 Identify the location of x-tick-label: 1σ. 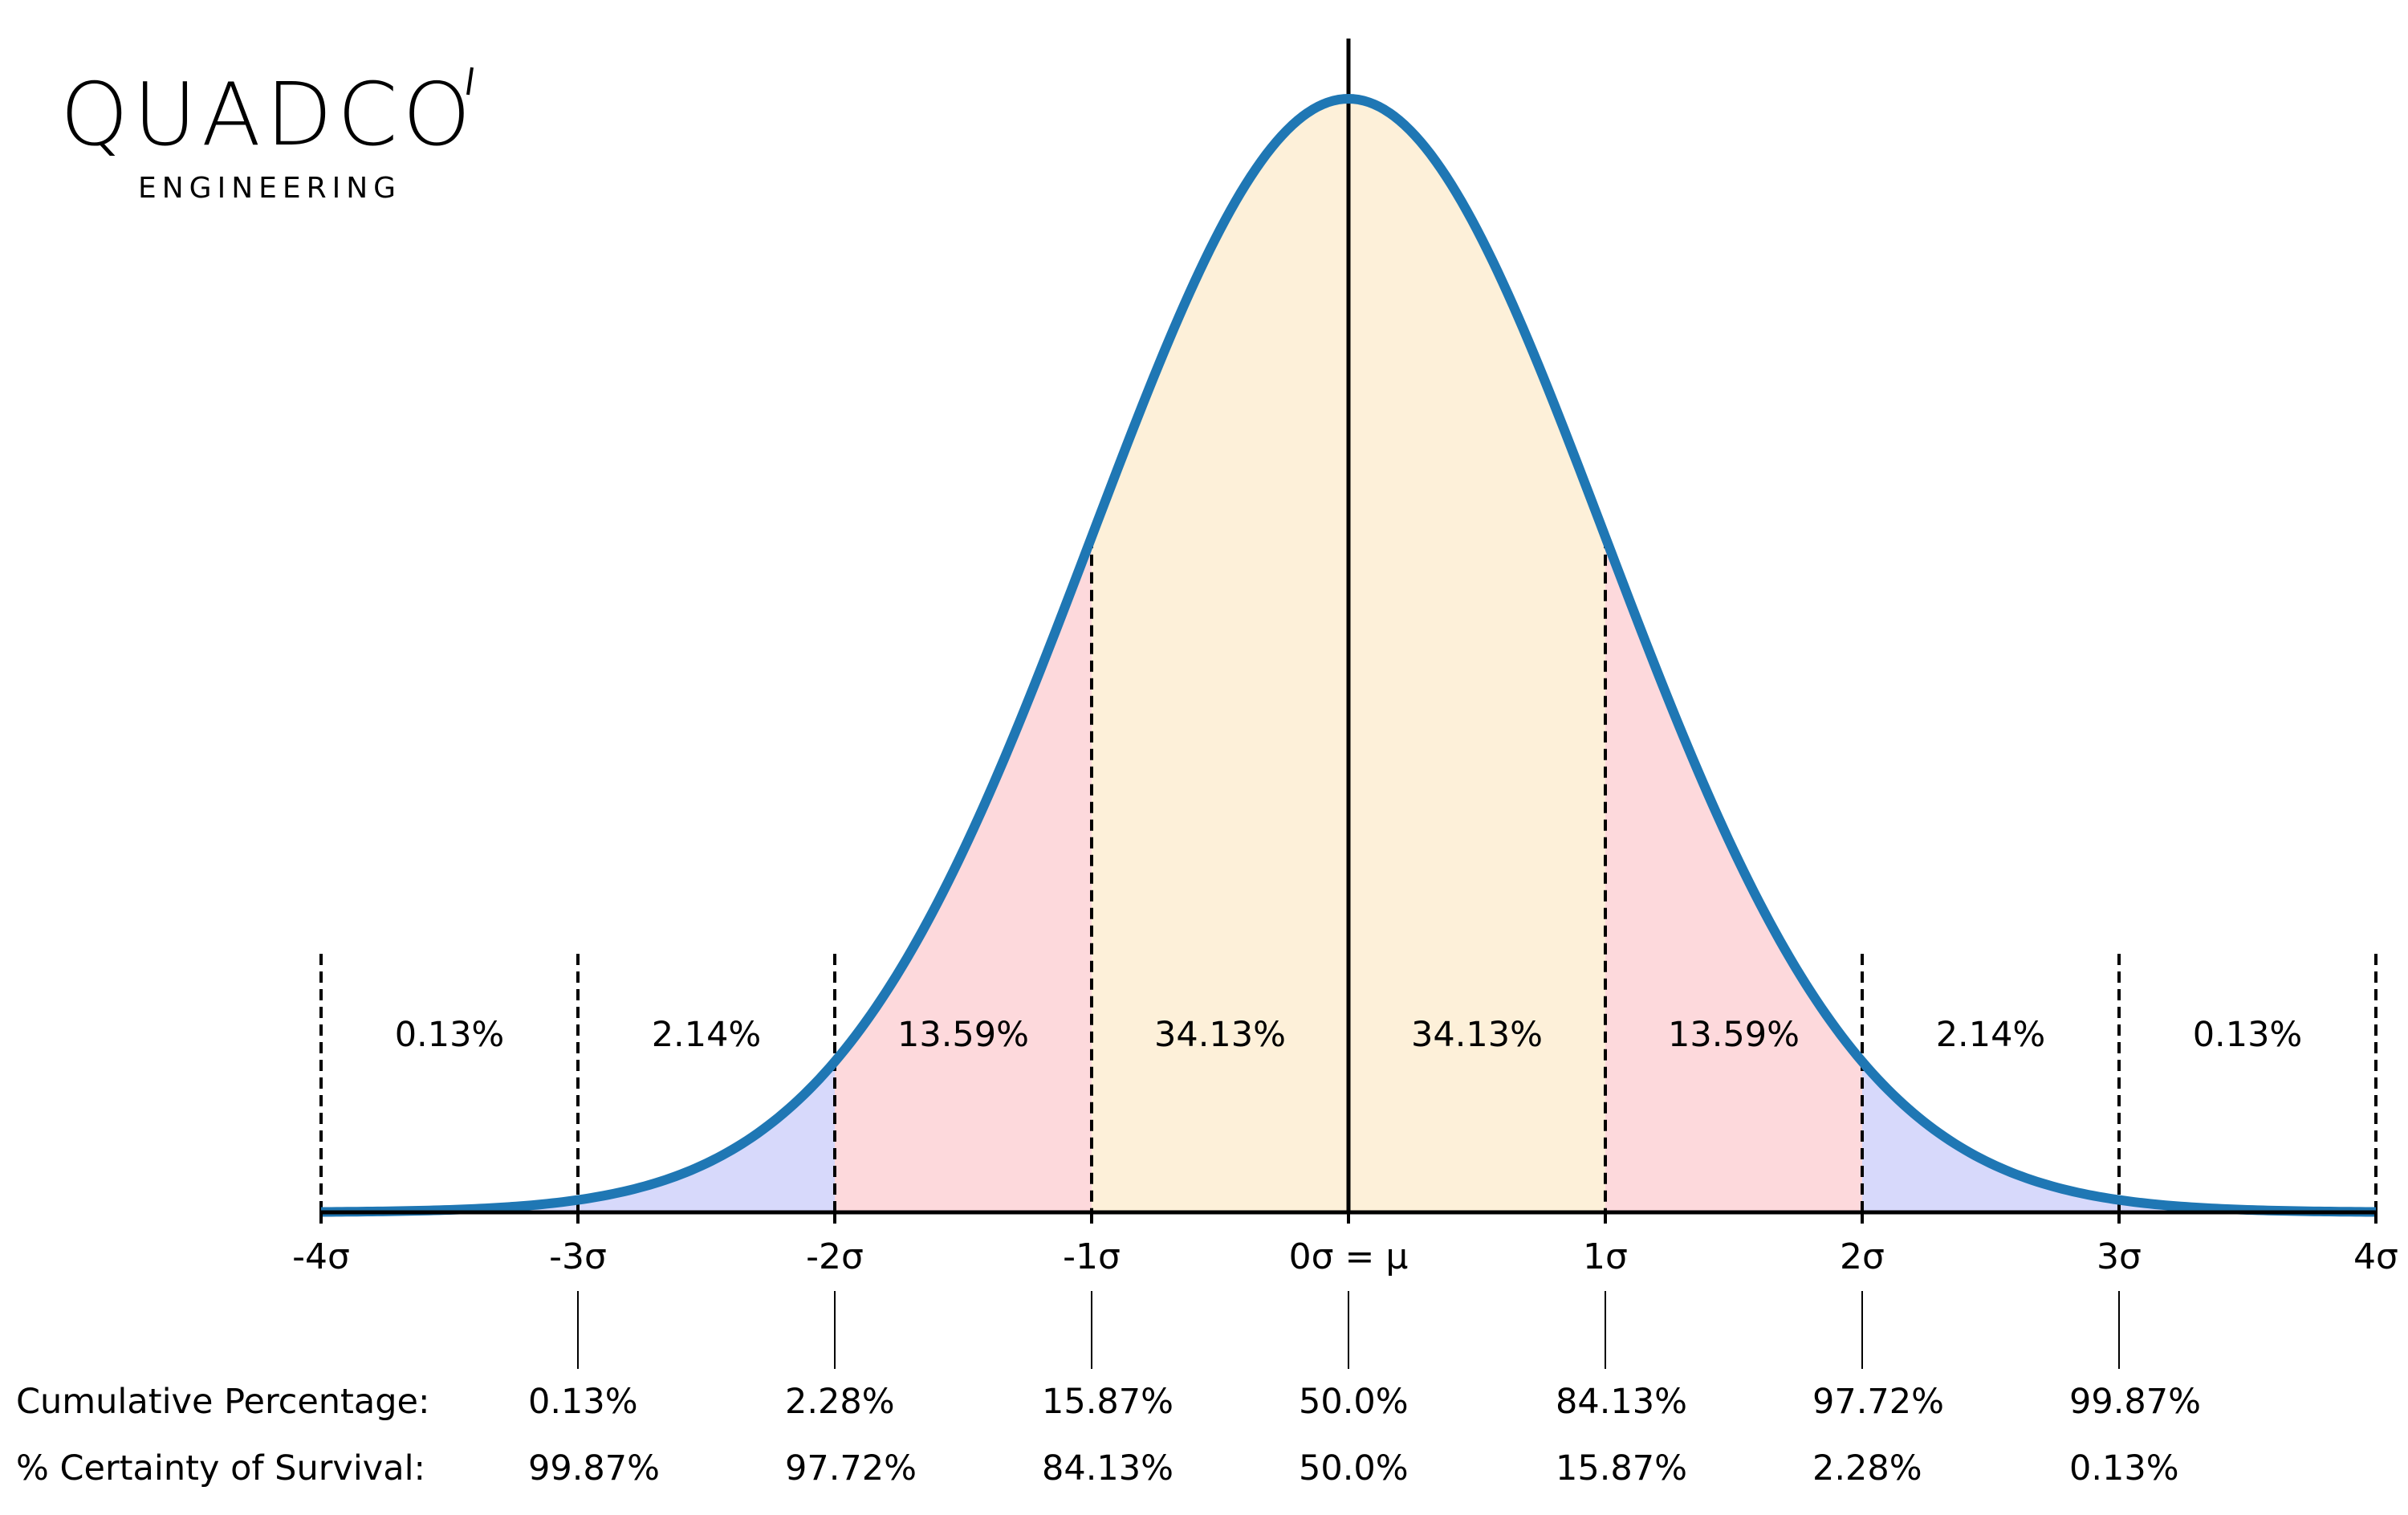
(1605, 1256).